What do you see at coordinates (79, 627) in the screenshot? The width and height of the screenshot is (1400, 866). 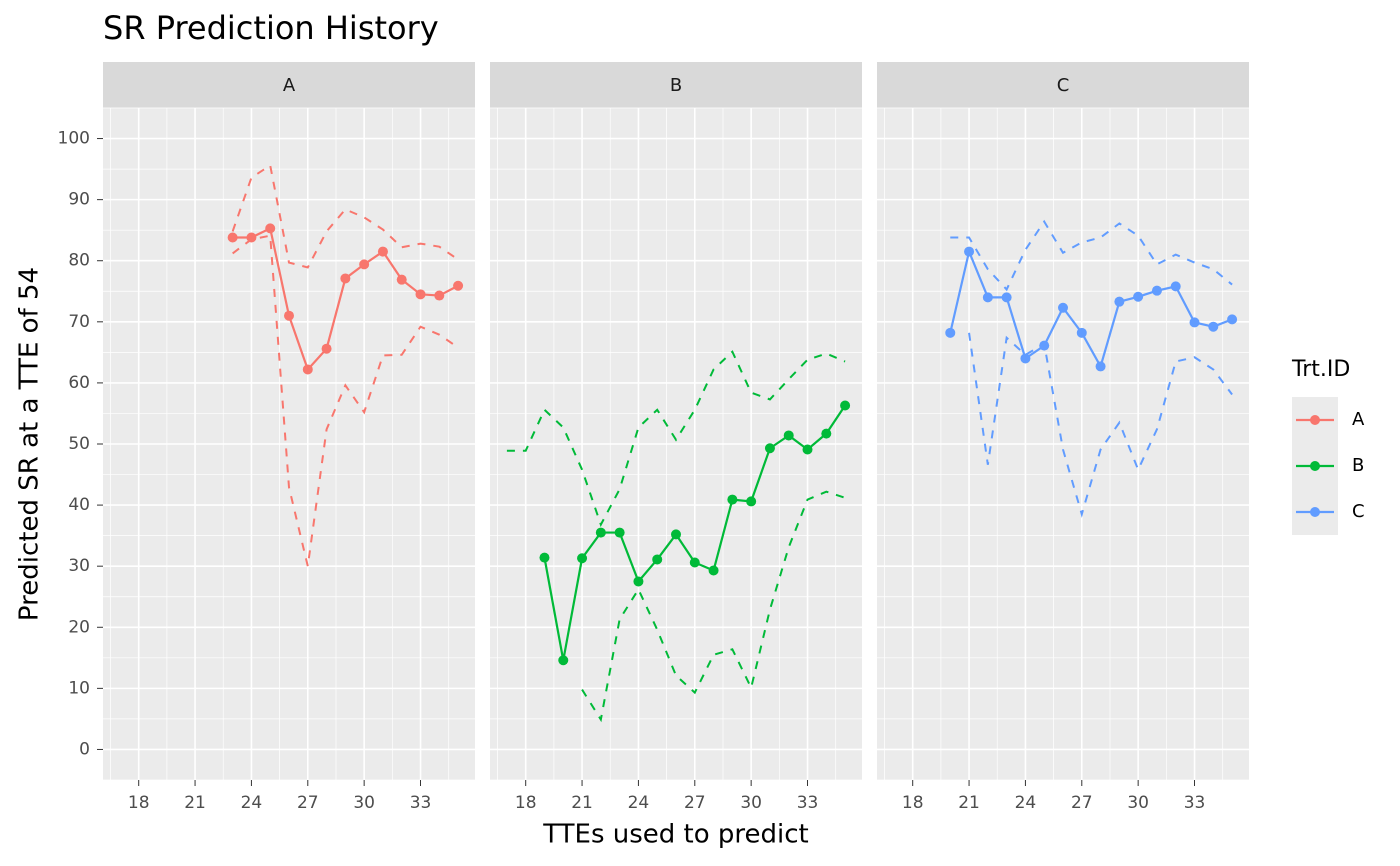 I see `y-tick-label: 20` at bounding box center [79, 627].